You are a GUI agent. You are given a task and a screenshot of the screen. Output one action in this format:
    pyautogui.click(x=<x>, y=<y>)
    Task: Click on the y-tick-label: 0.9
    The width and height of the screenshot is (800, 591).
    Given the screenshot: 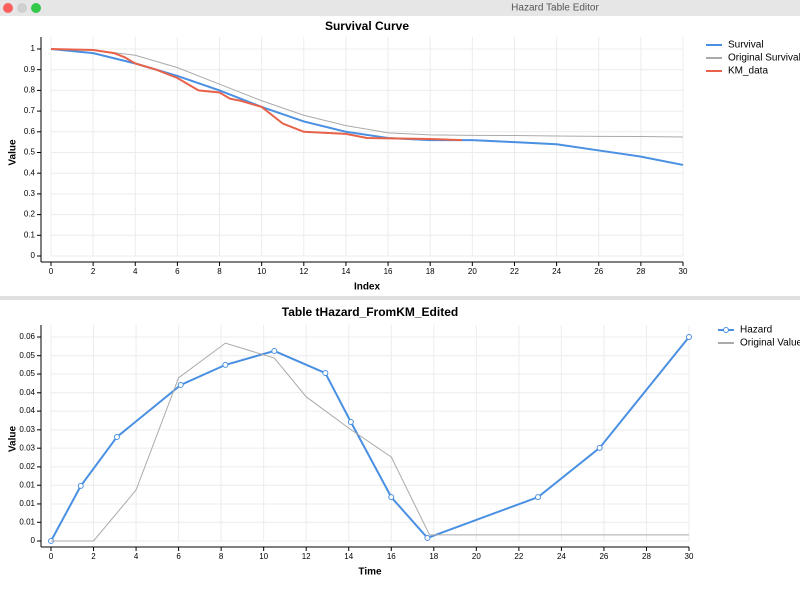 What is the action you would take?
    pyautogui.click(x=30, y=69)
    